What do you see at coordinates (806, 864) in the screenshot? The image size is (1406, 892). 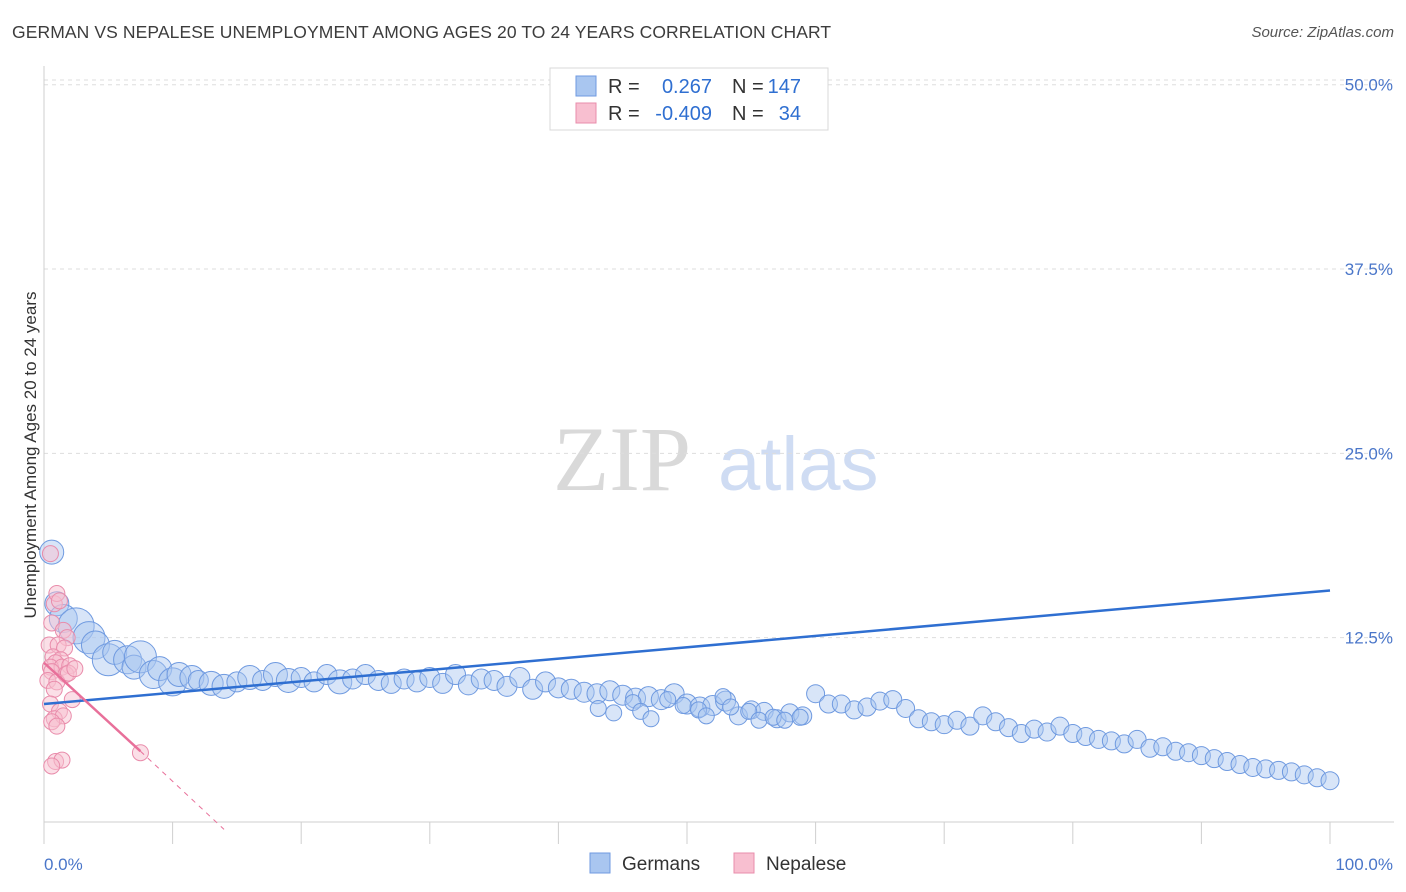 I see `bottom-legend-label-nepalese: Nepalese` at bounding box center [806, 864].